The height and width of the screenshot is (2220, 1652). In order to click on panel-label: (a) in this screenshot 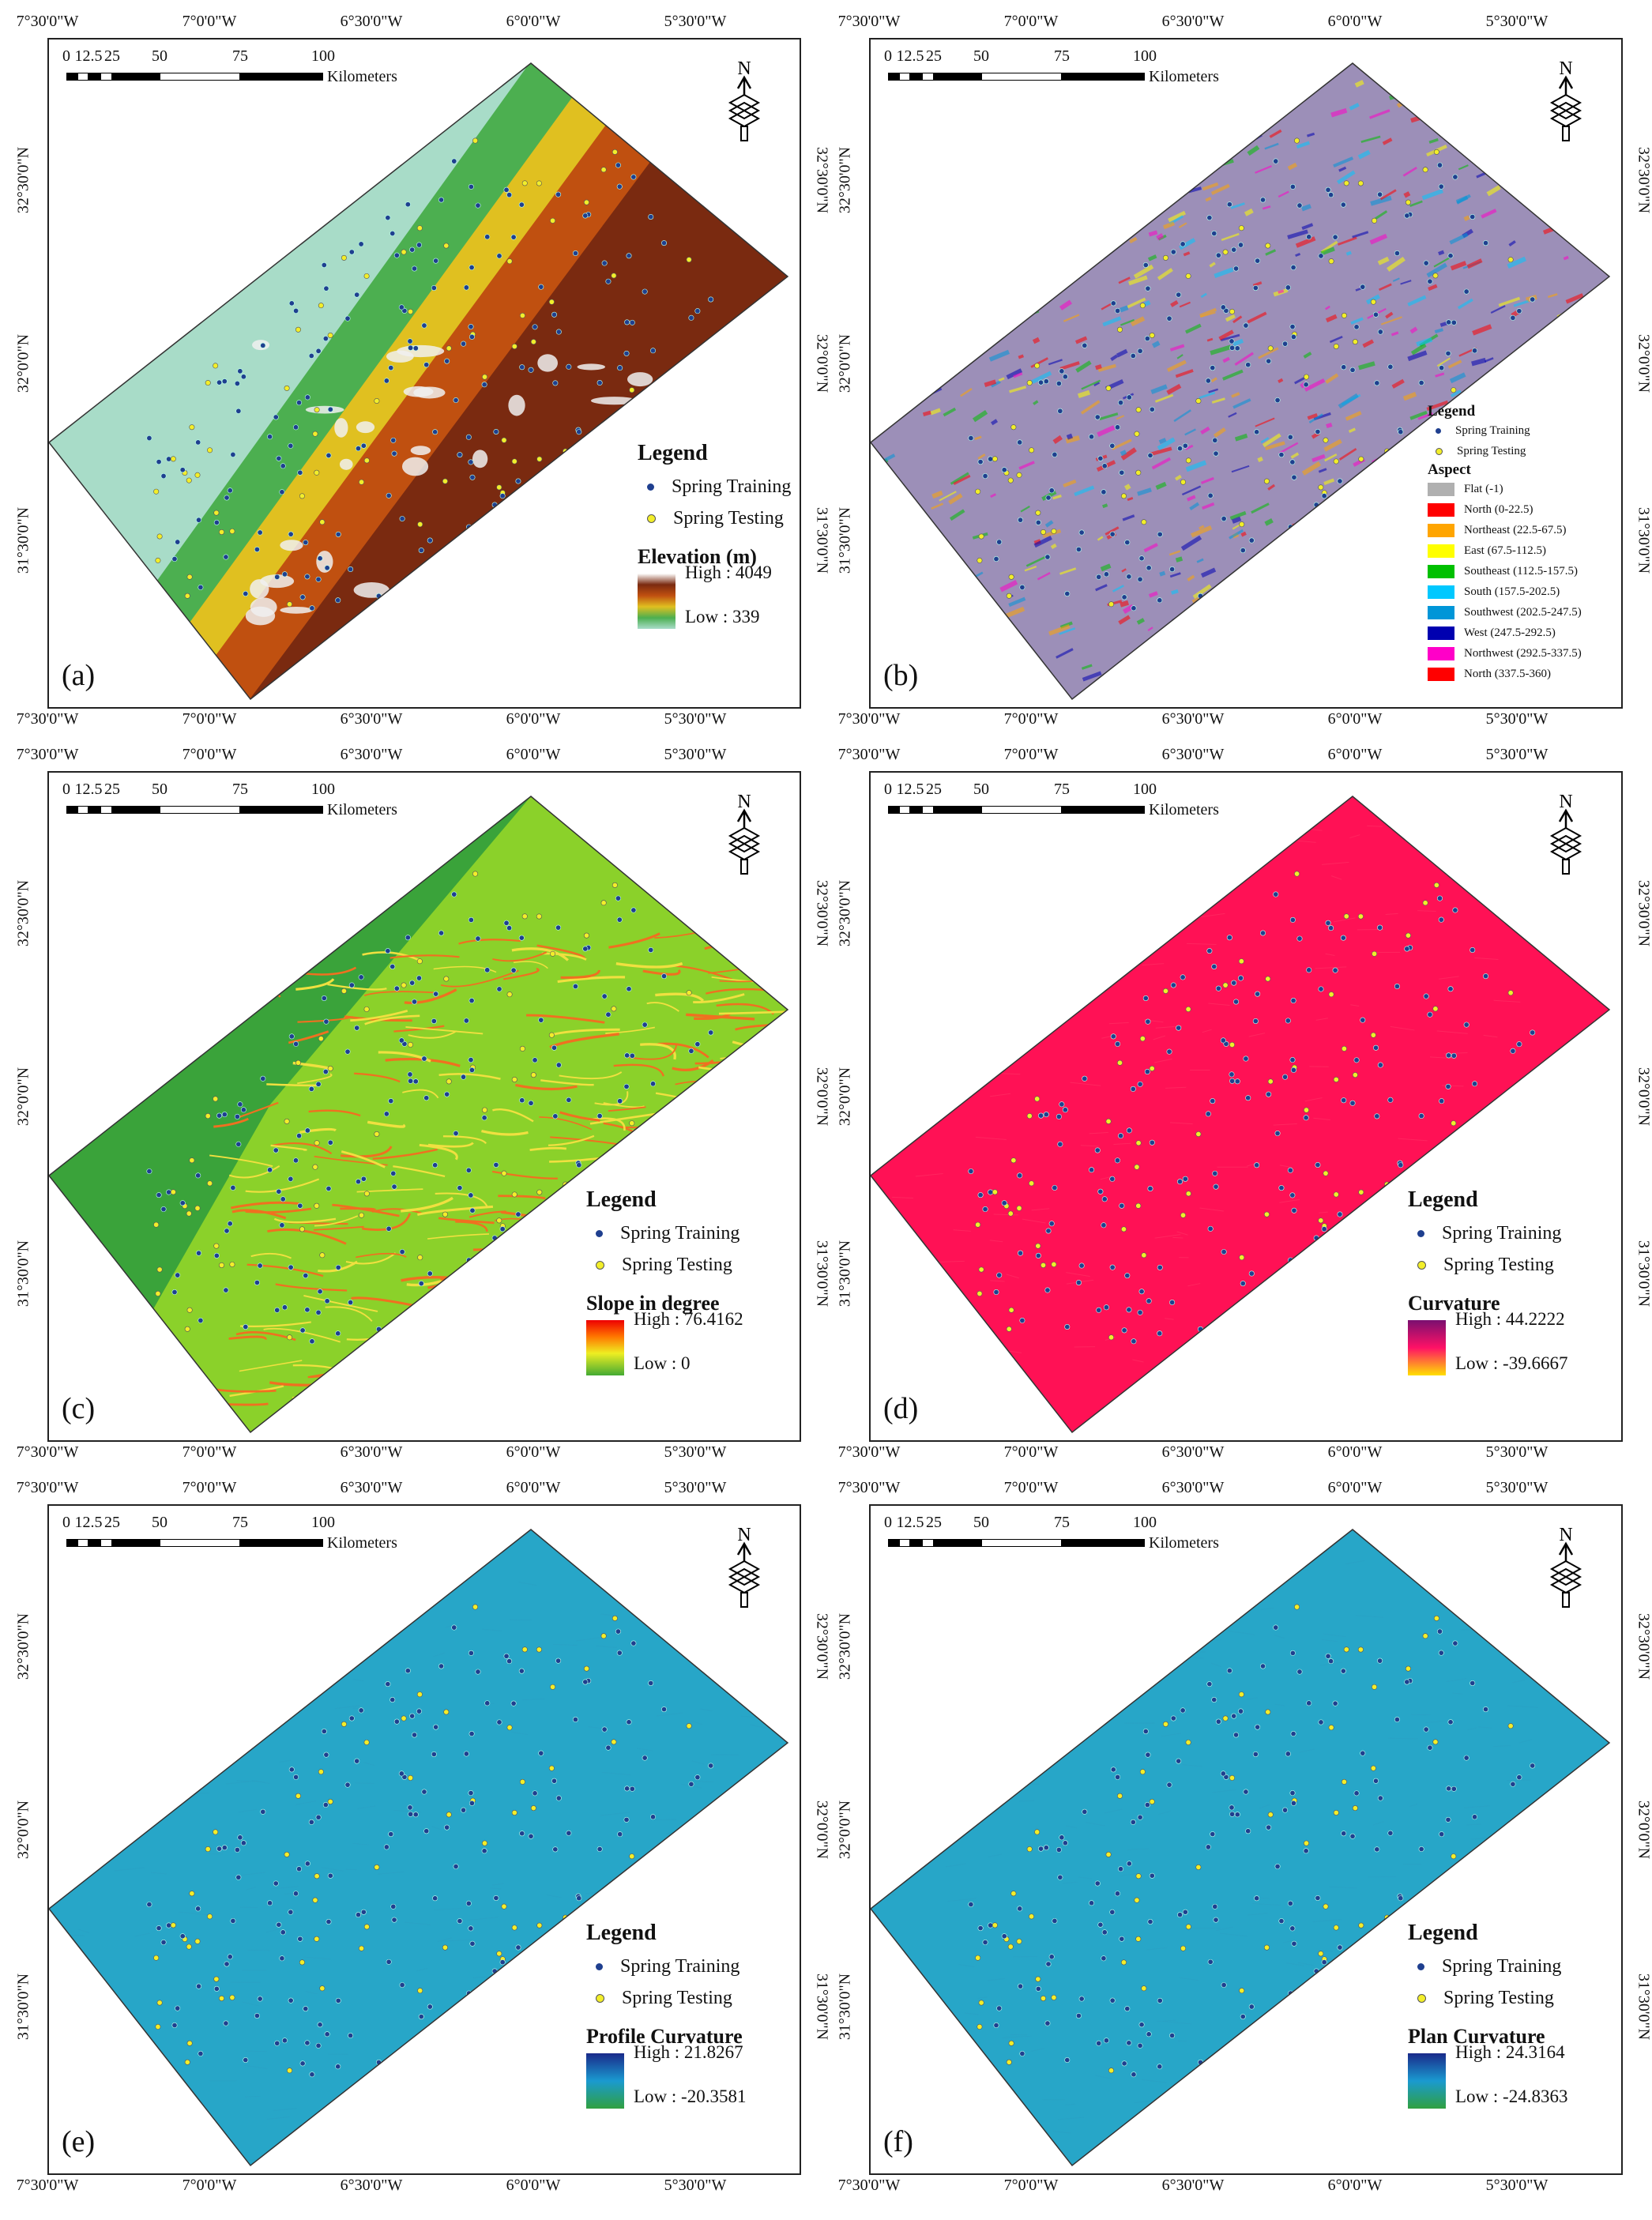, I will do `click(79, 675)`.